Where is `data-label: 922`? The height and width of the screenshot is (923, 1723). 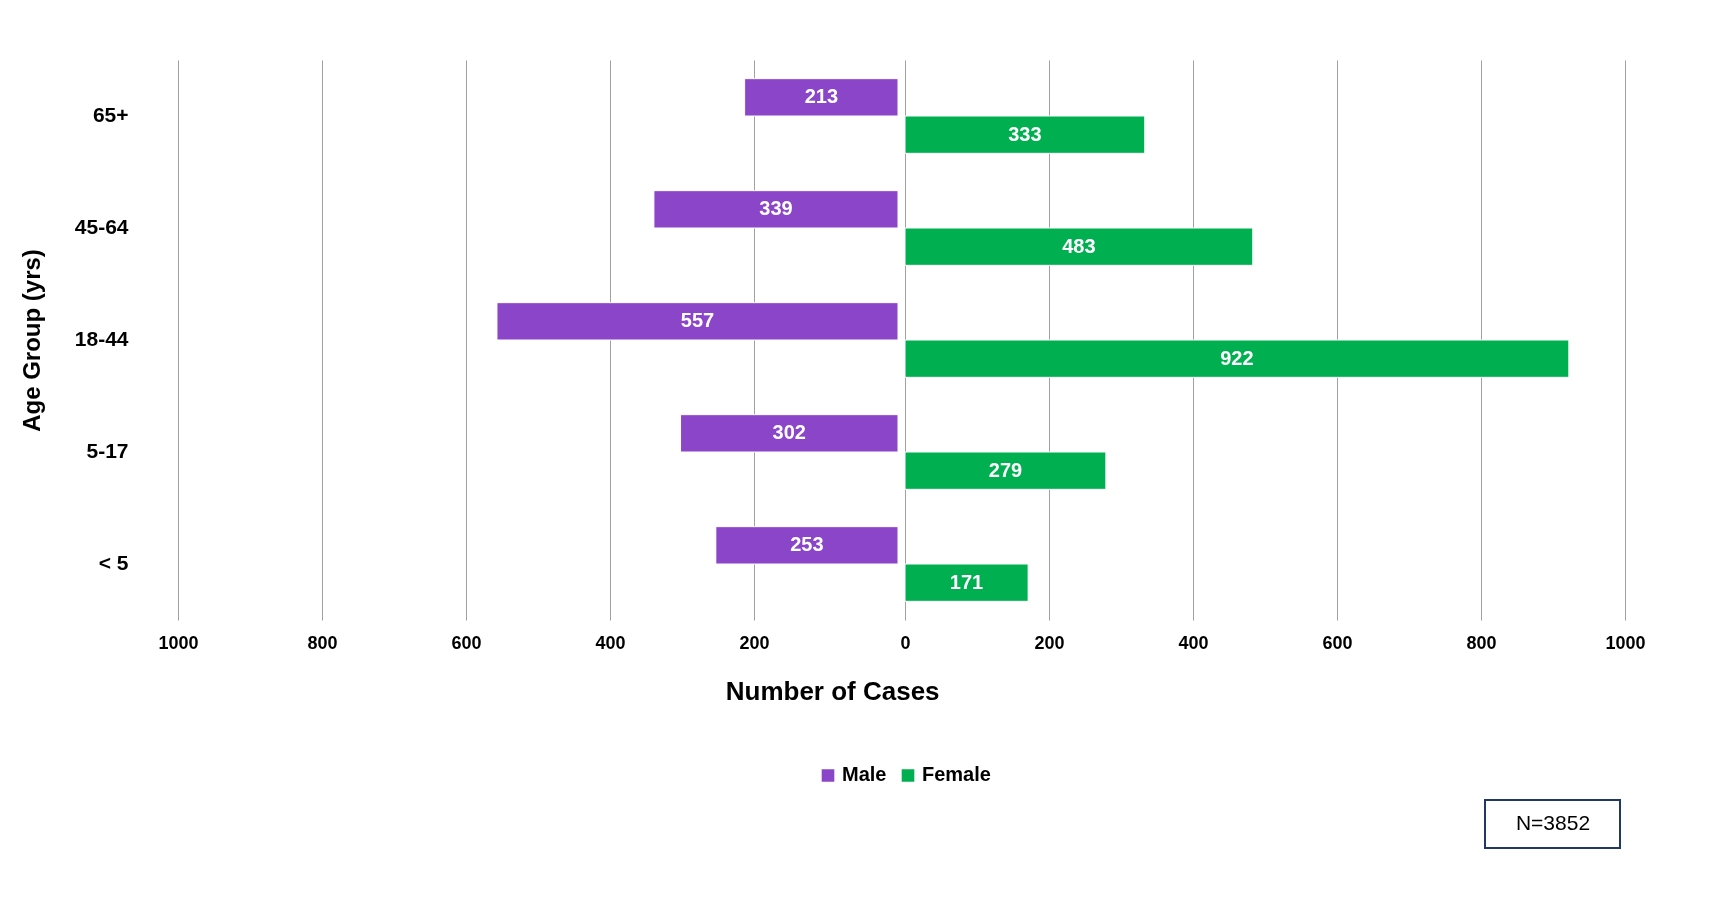
data-label: 922 is located at coordinates (1237, 357).